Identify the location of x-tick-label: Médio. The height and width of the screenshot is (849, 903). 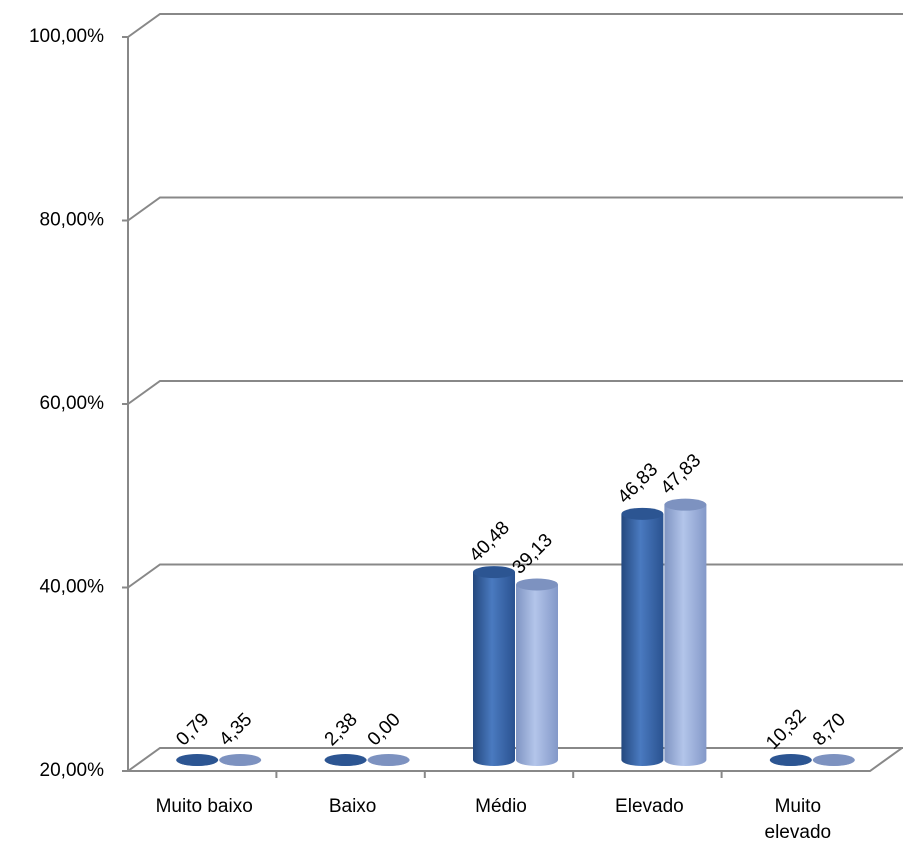
(501, 806).